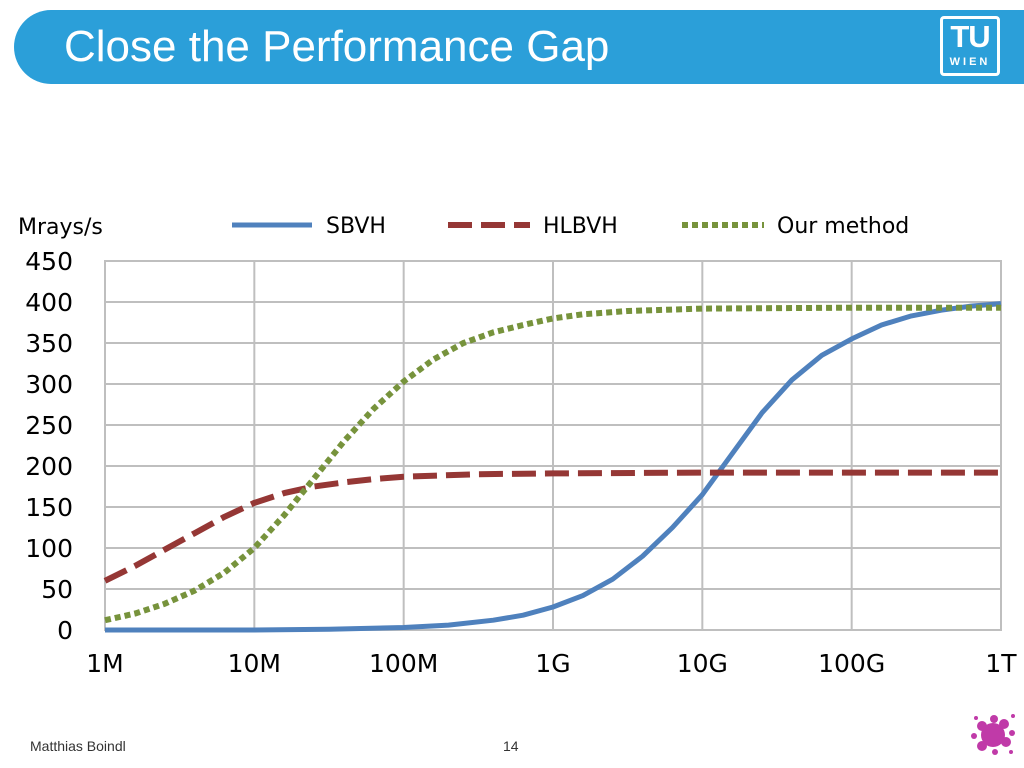  What do you see at coordinates (511, 746) in the screenshot?
I see `page-number: 14` at bounding box center [511, 746].